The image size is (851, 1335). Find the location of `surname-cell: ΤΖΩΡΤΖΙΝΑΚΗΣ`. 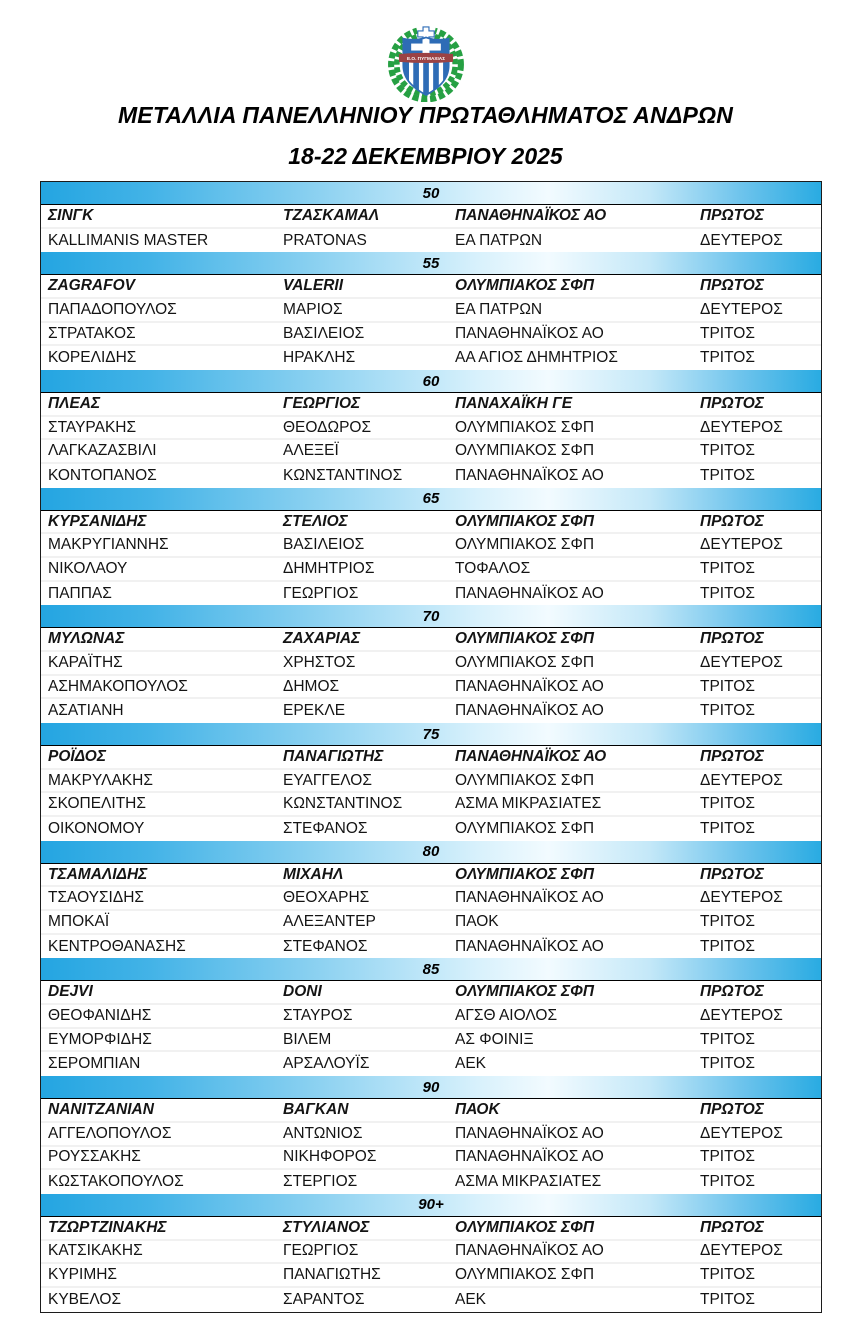

surname-cell: ΤΖΩΡΤΖΙΝΑΚΗΣ is located at coordinates (107, 1227).